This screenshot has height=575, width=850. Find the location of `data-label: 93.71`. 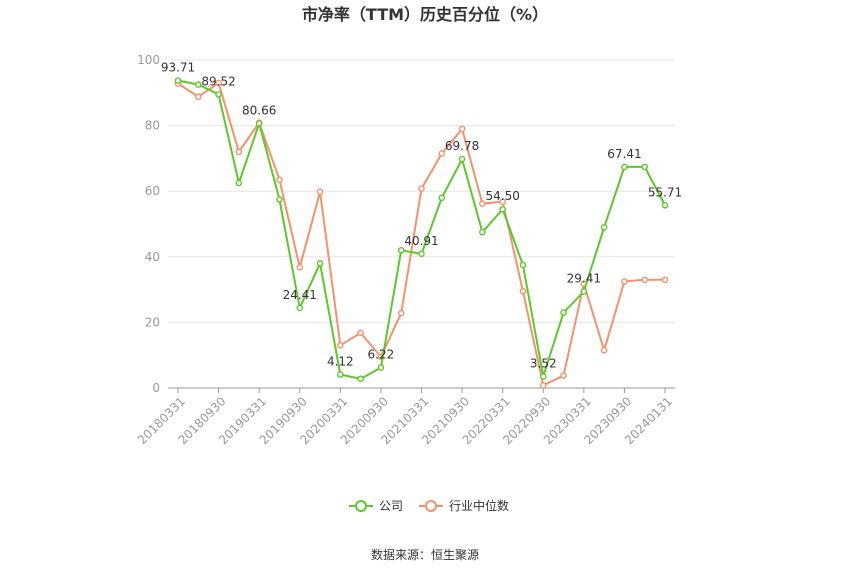

data-label: 93.71 is located at coordinates (178, 68).